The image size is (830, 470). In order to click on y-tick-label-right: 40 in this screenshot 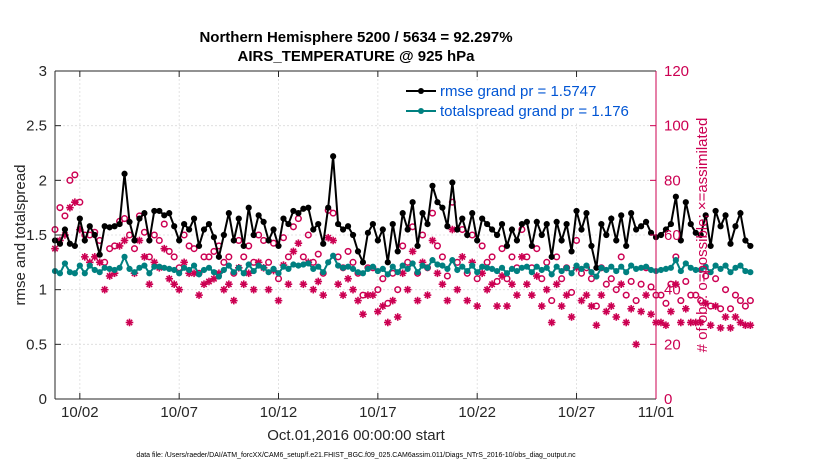, I will do `click(672, 290)`.